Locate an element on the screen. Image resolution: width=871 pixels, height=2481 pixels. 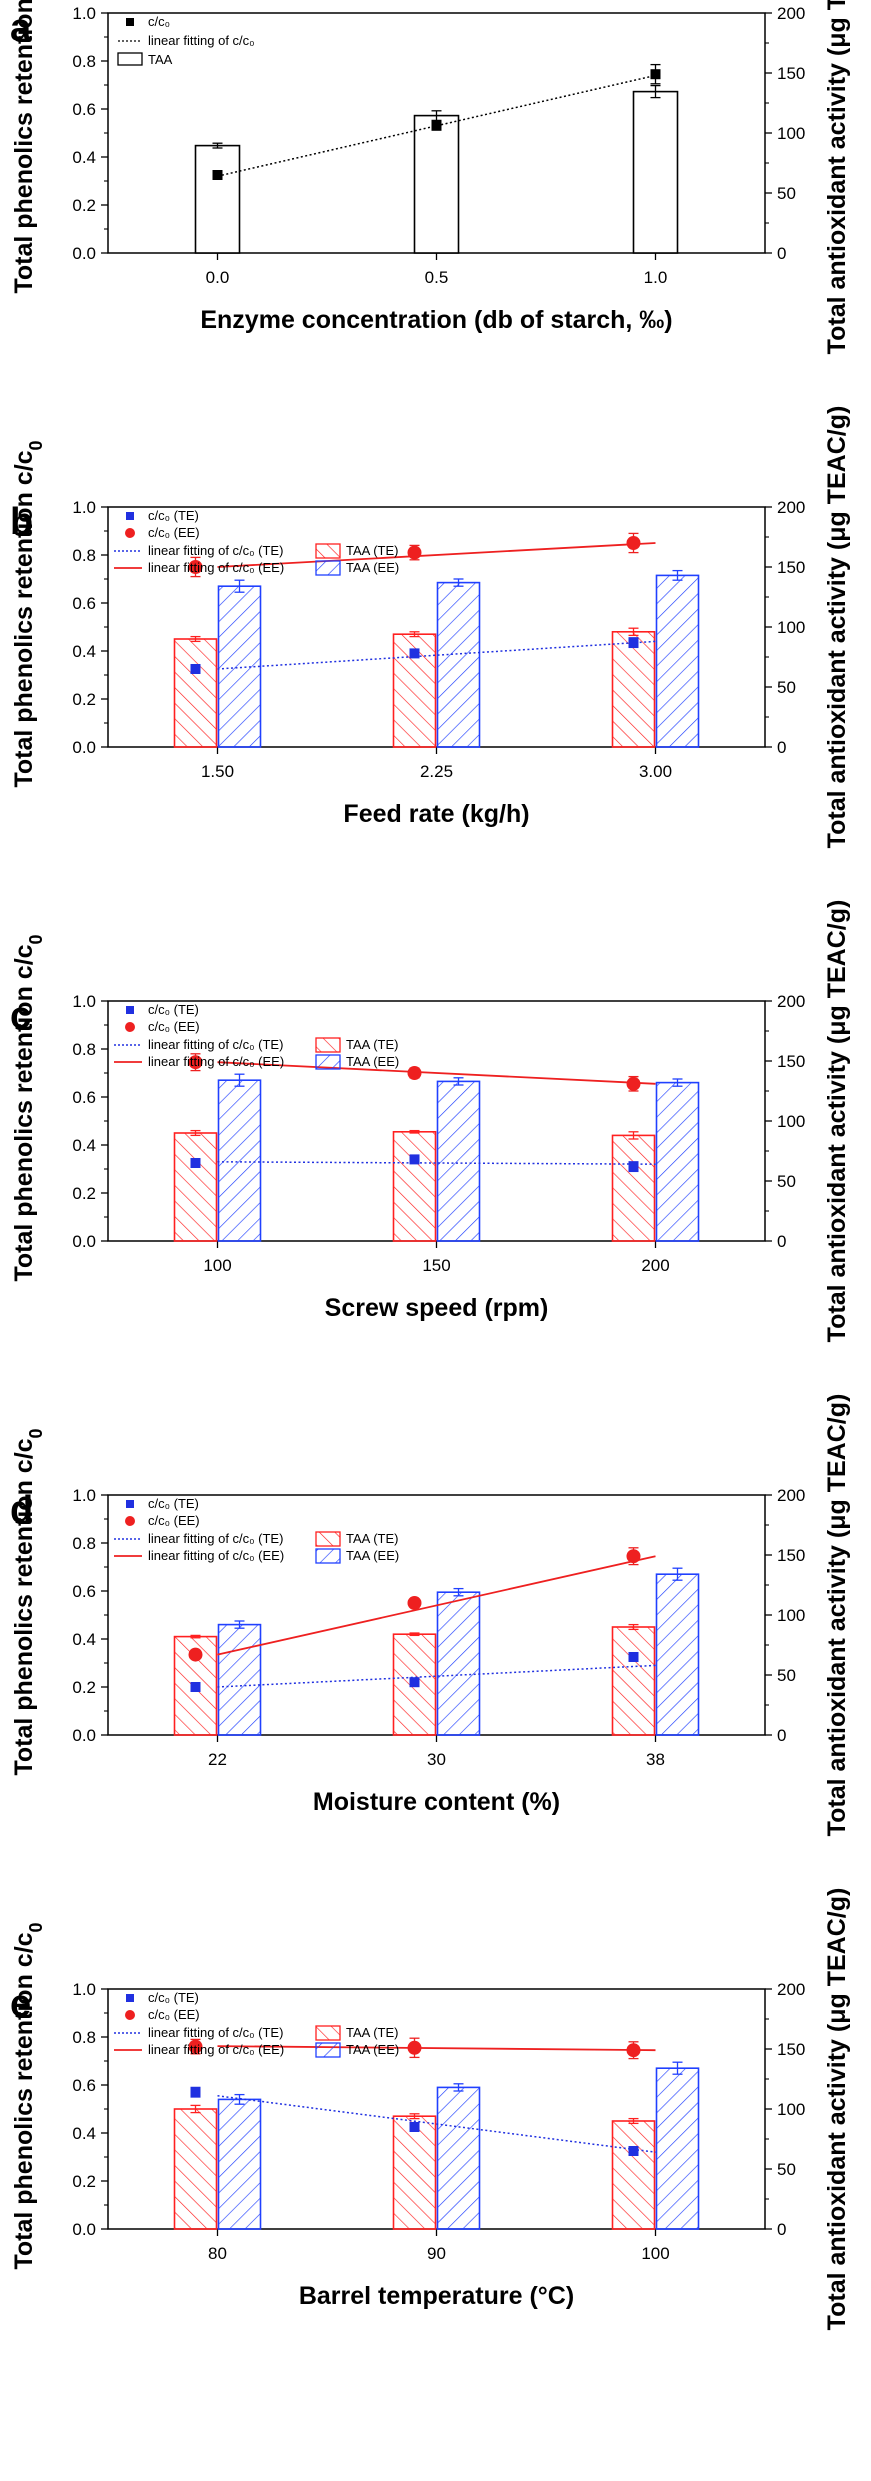
x-tick-label: 0.0 is located at coordinates (218, 277).